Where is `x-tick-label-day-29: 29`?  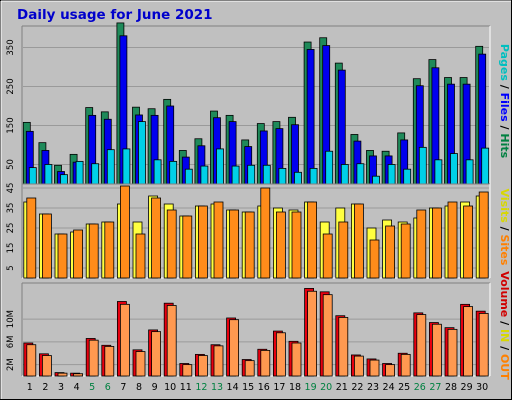
x-tick-label-day-29: 29 is located at coordinates (467, 387).